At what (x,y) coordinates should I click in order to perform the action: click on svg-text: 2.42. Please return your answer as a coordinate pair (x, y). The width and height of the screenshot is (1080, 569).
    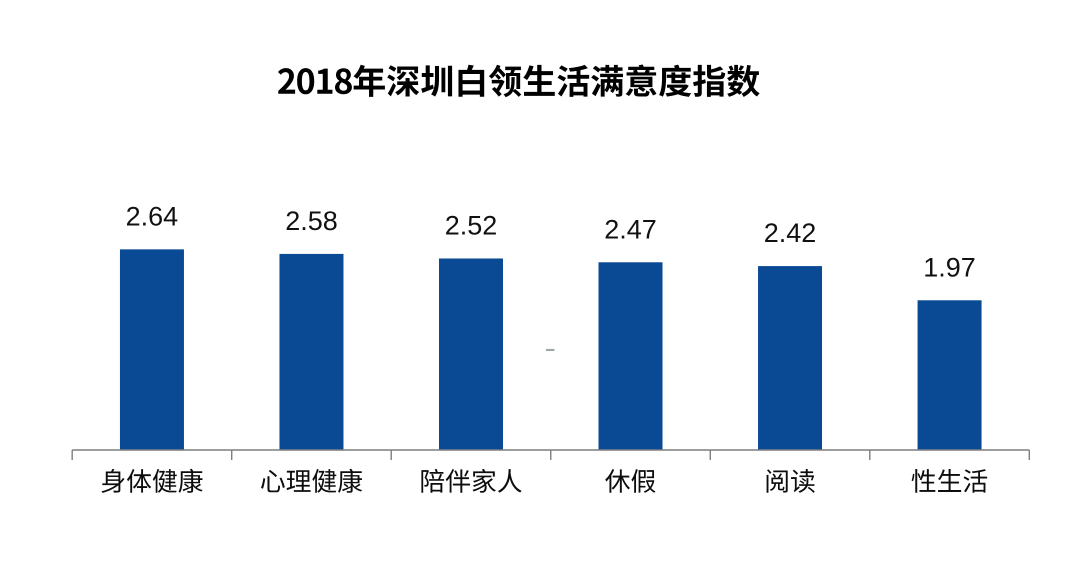
    Looking at the image, I should click on (790, 233).